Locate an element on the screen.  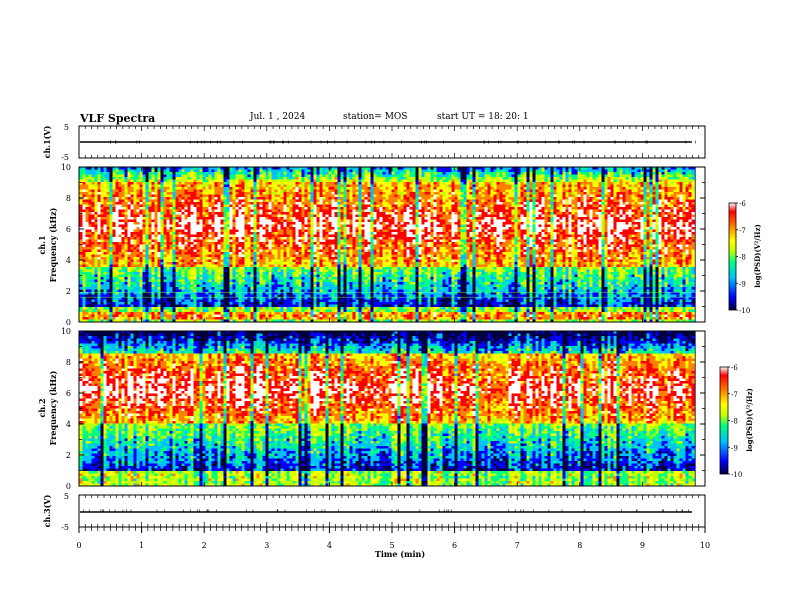
time-tick-label: 3 is located at coordinates (266, 545).